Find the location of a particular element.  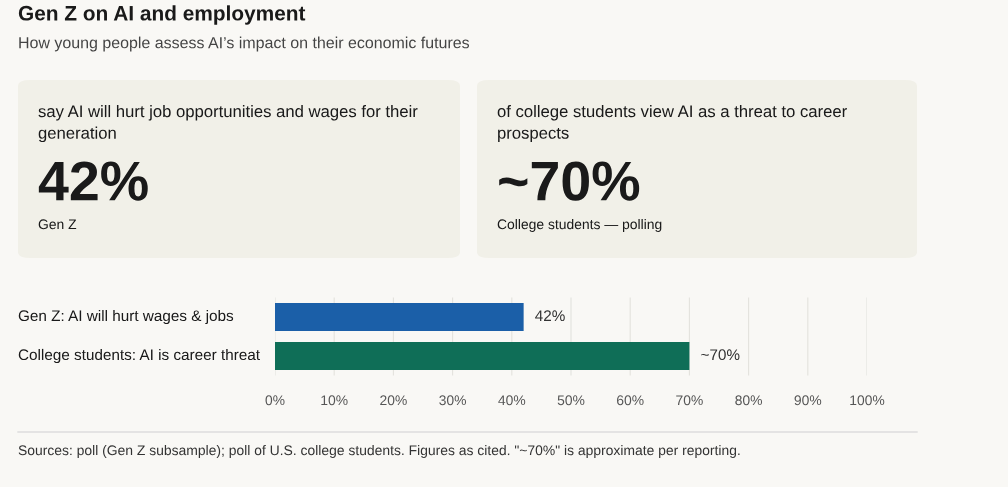

text: Gen Z is located at coordinates (57, 224).